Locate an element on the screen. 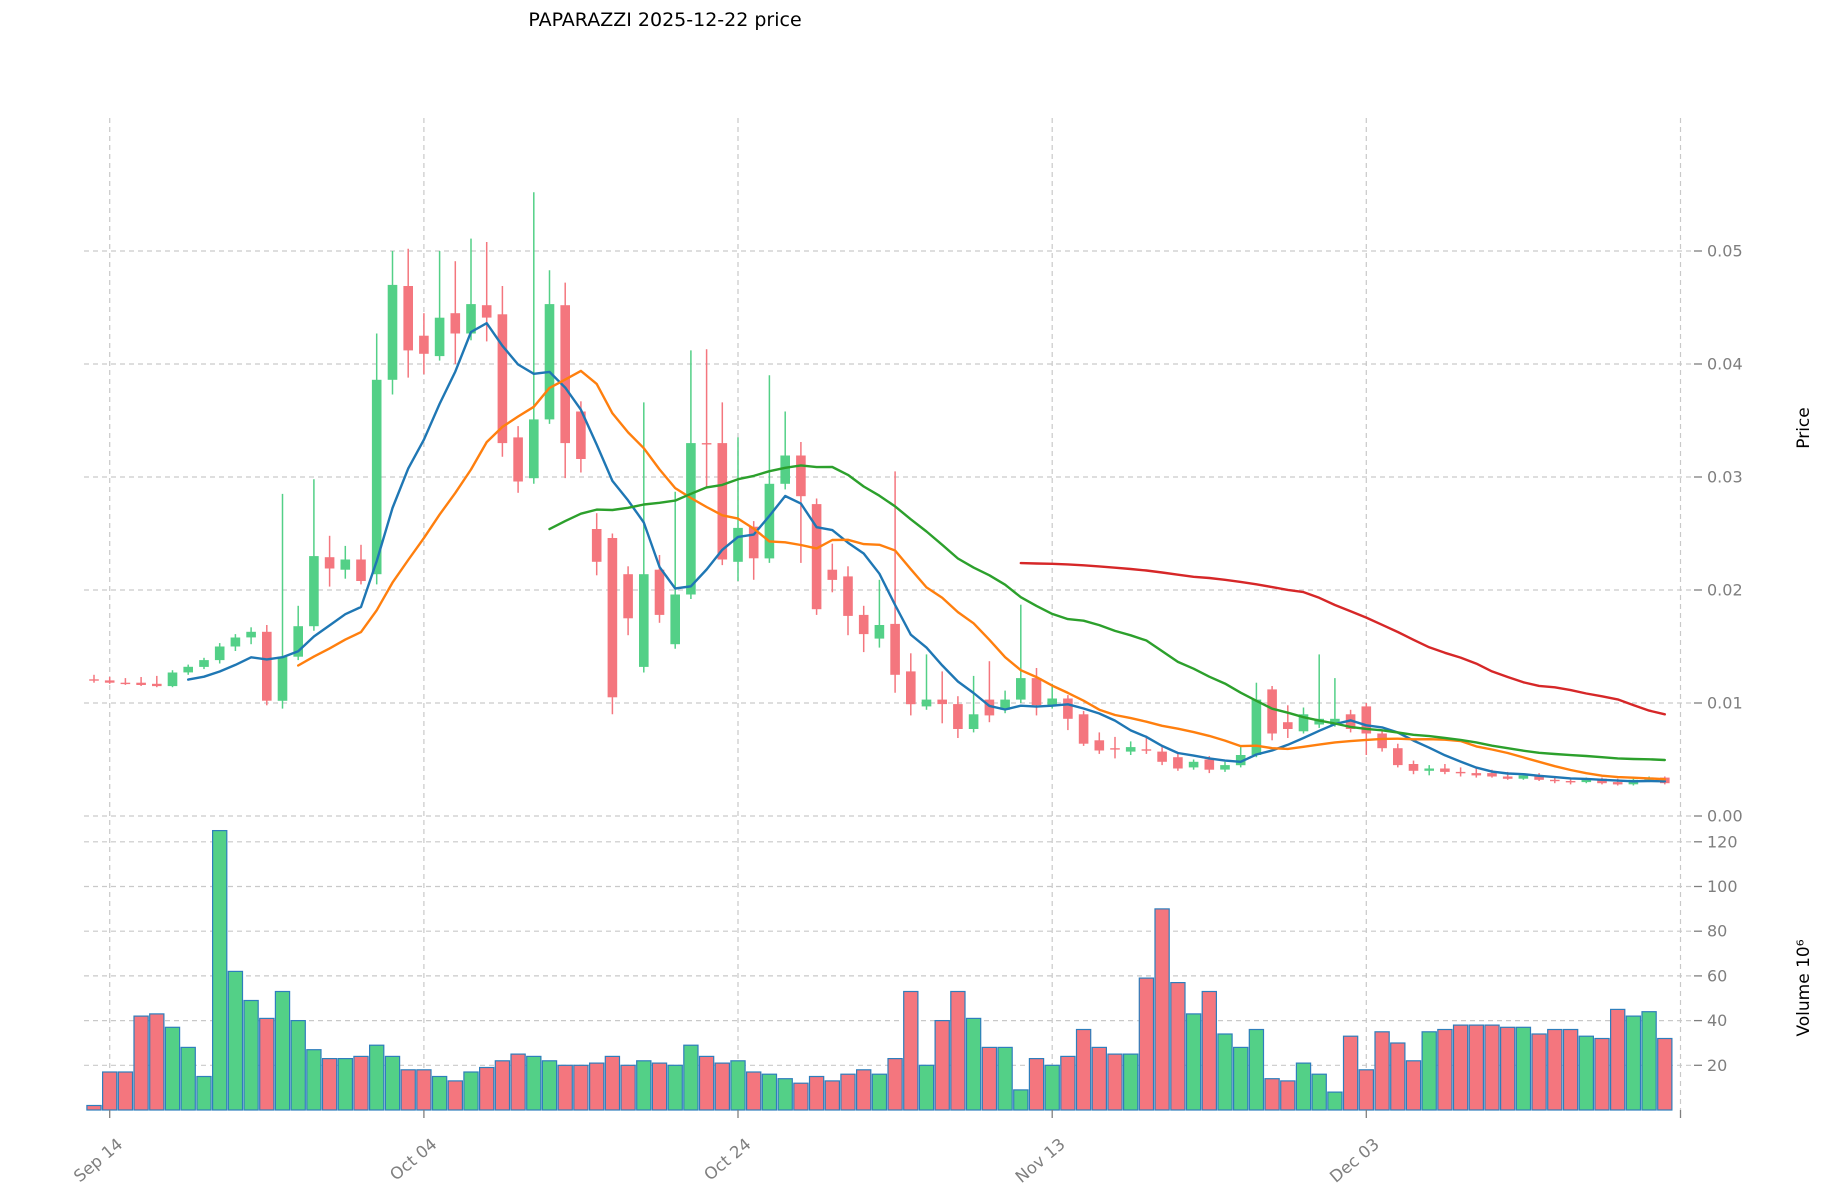 This screenshot has height=1202, width=1847. svg-text: 100 is located at coordinates (1722, 886).